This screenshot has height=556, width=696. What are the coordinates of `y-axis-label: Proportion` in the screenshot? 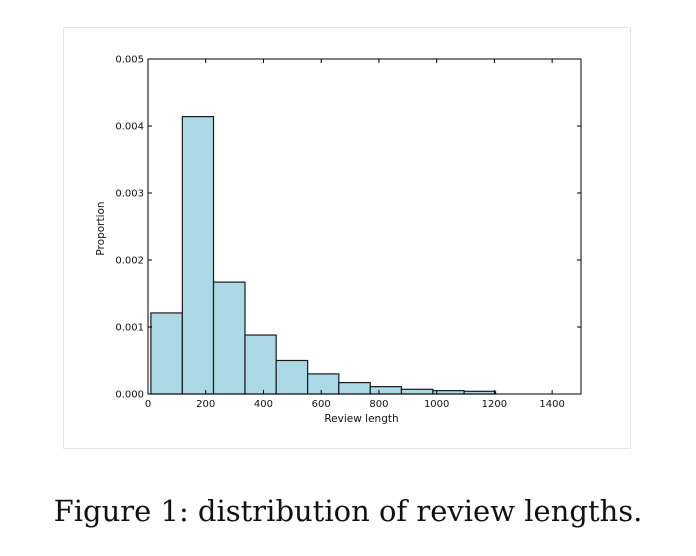 It's located at (101, 228).